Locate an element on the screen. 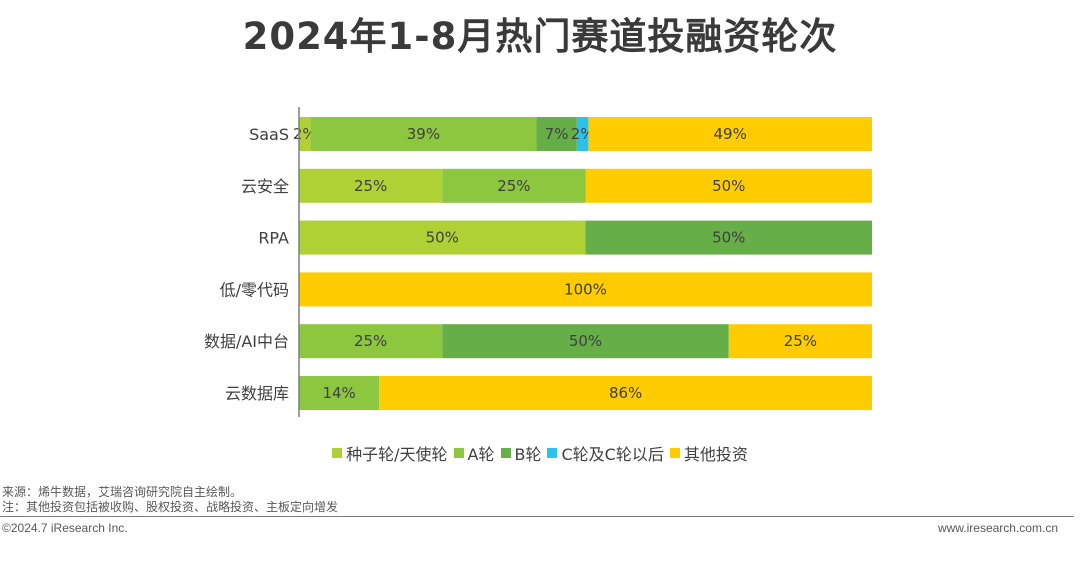  data-label: 7% is located at coordinates (557, 134).